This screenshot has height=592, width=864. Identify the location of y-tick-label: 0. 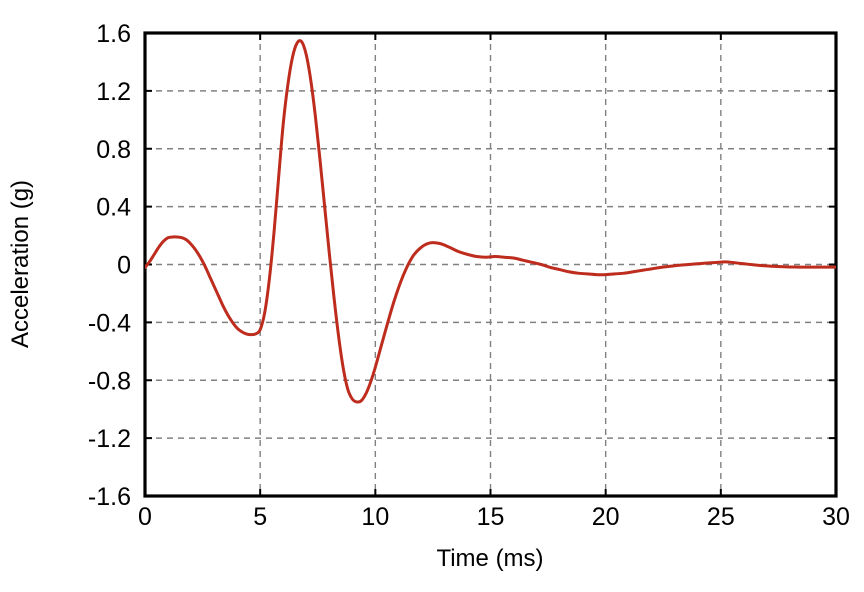
(124, 266).